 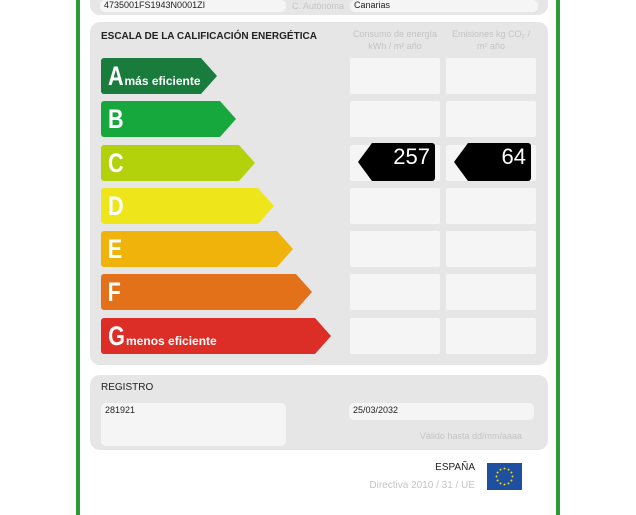 What do you see at coordinates (115, 205) in the screenshot?
I see `rating-letter: D` at bounding box center [115, 205].